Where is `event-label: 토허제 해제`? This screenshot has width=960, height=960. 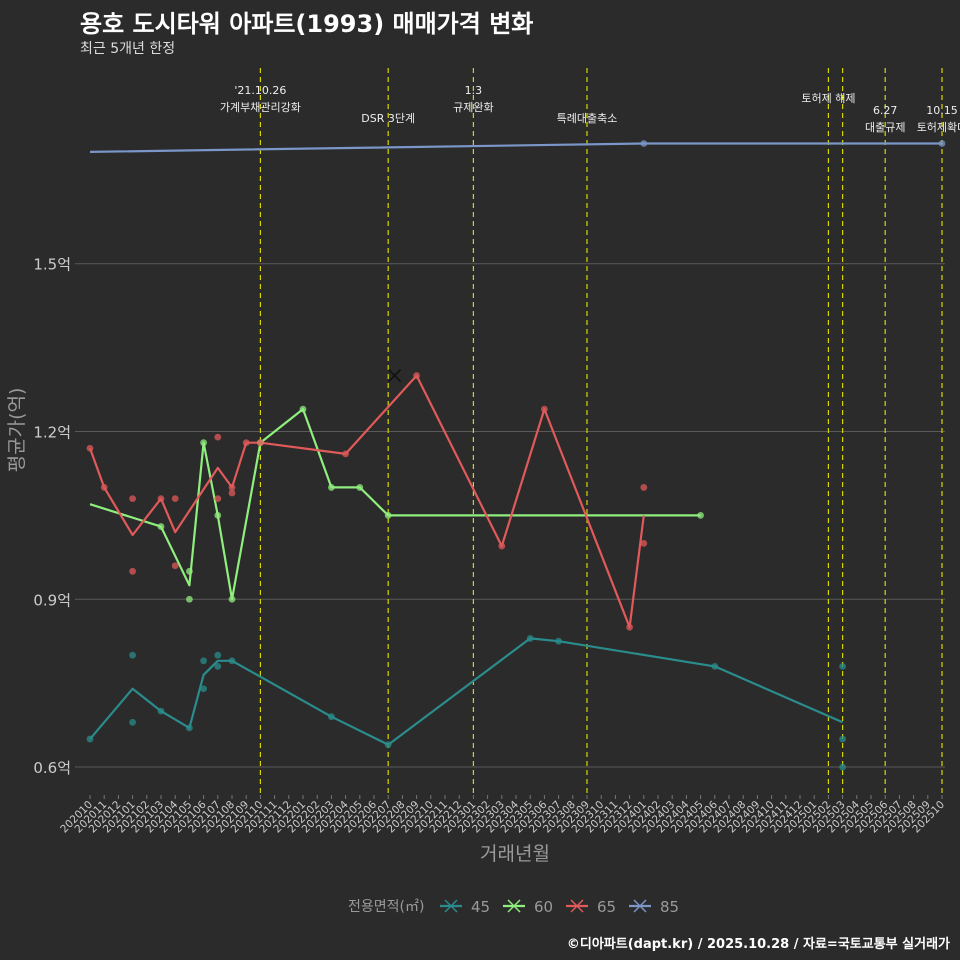 event-label: 토허제 해제 is located at coordinates (828, 98).